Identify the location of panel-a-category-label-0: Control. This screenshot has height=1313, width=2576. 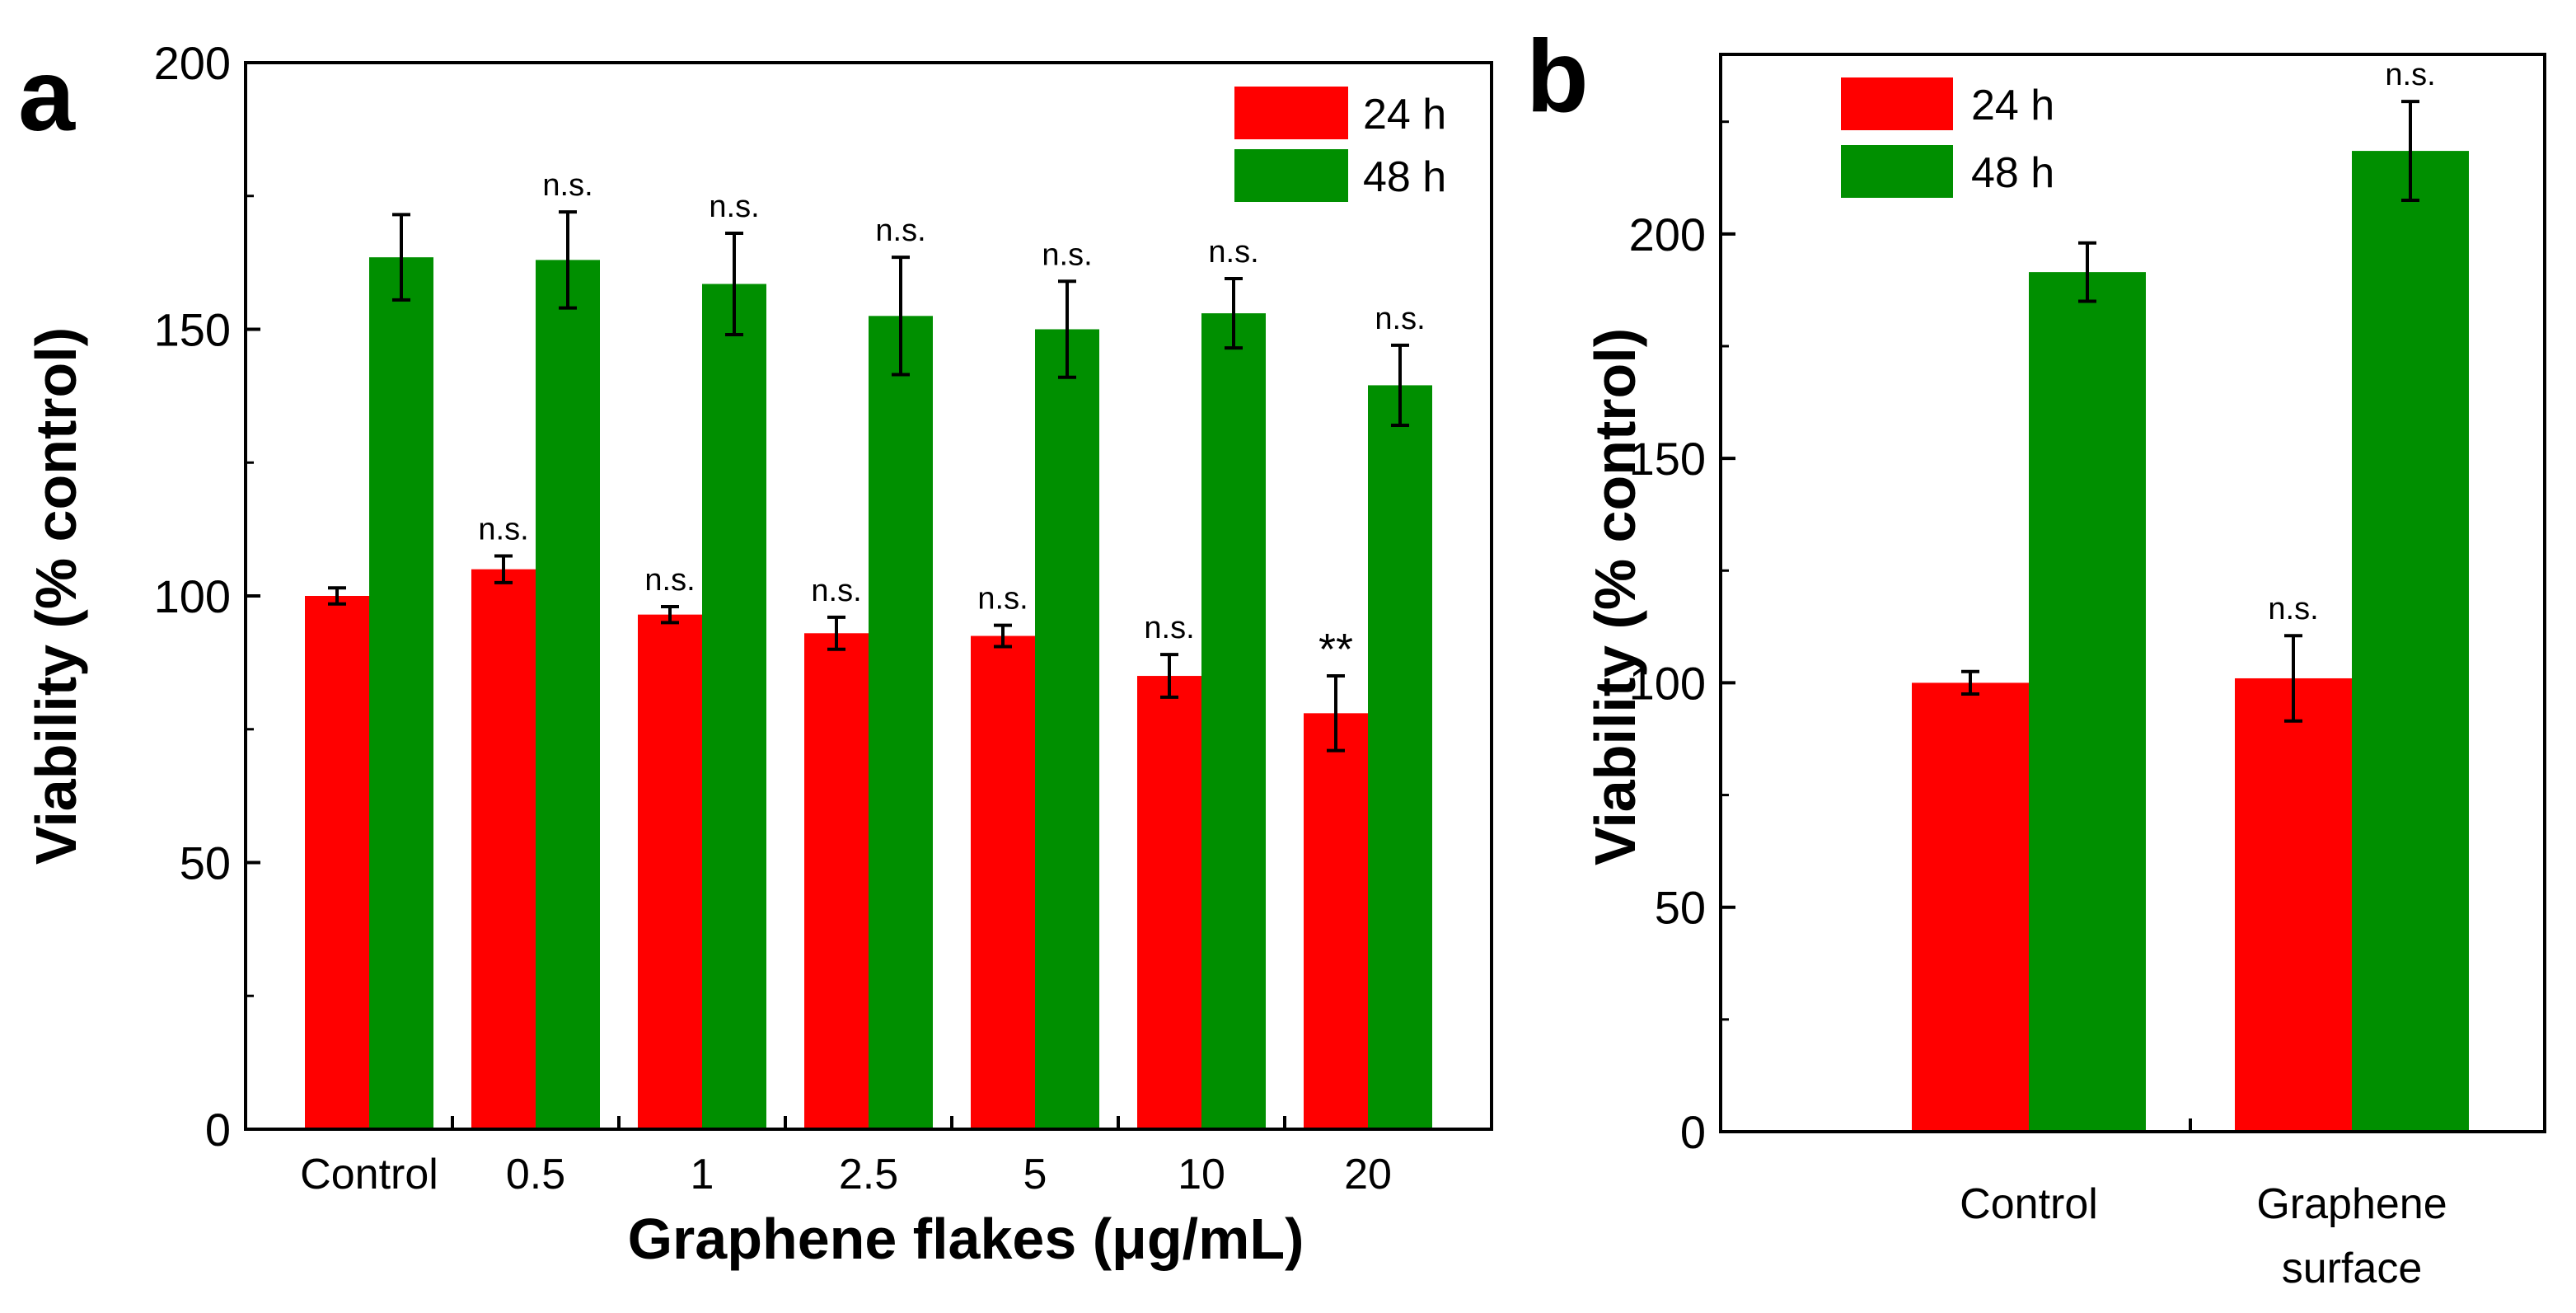
(369, 1174).